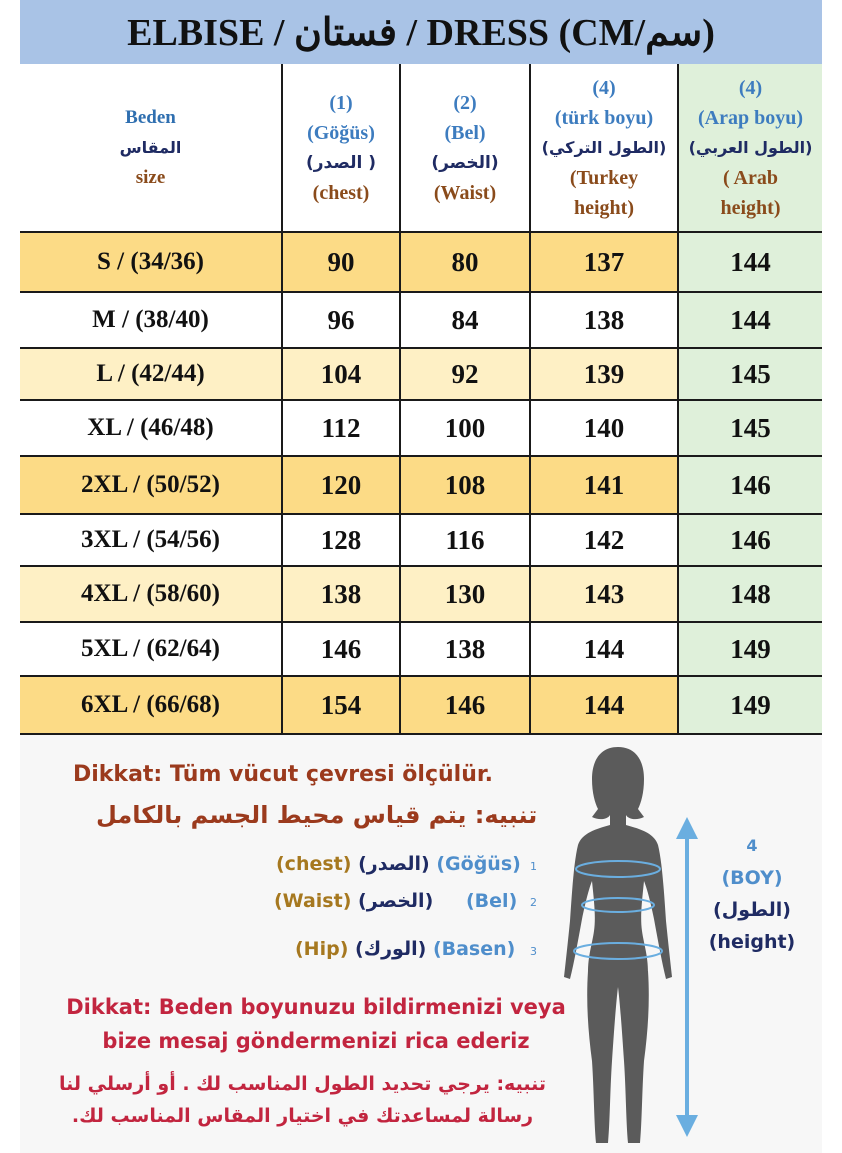  Describe the element at coordinates (492, 901) in the screenshot. I see `legend-waist-tr: (Bel)` at that location.